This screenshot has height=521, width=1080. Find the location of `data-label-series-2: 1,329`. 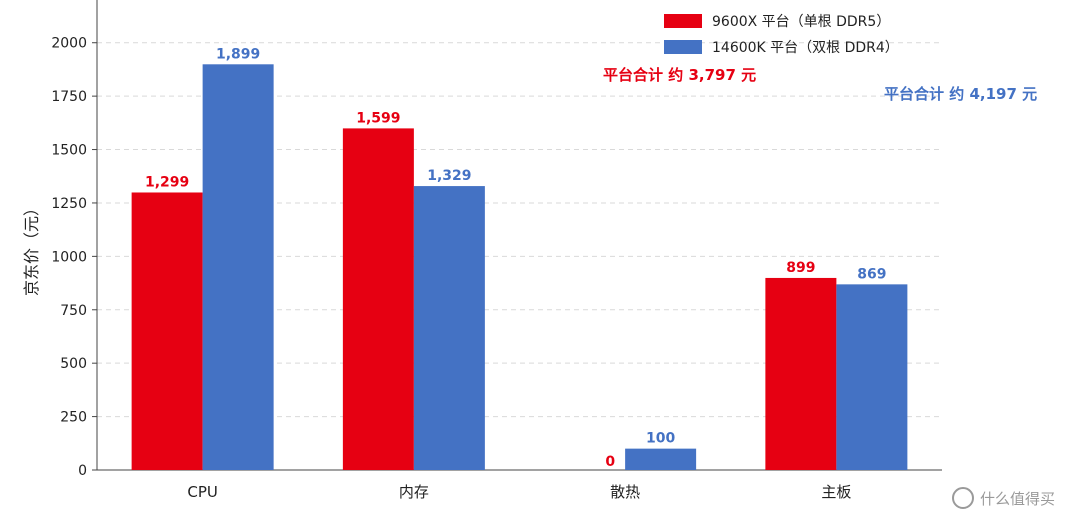

data-label-series-2: 1,329 is located at coordinates (449, 176).